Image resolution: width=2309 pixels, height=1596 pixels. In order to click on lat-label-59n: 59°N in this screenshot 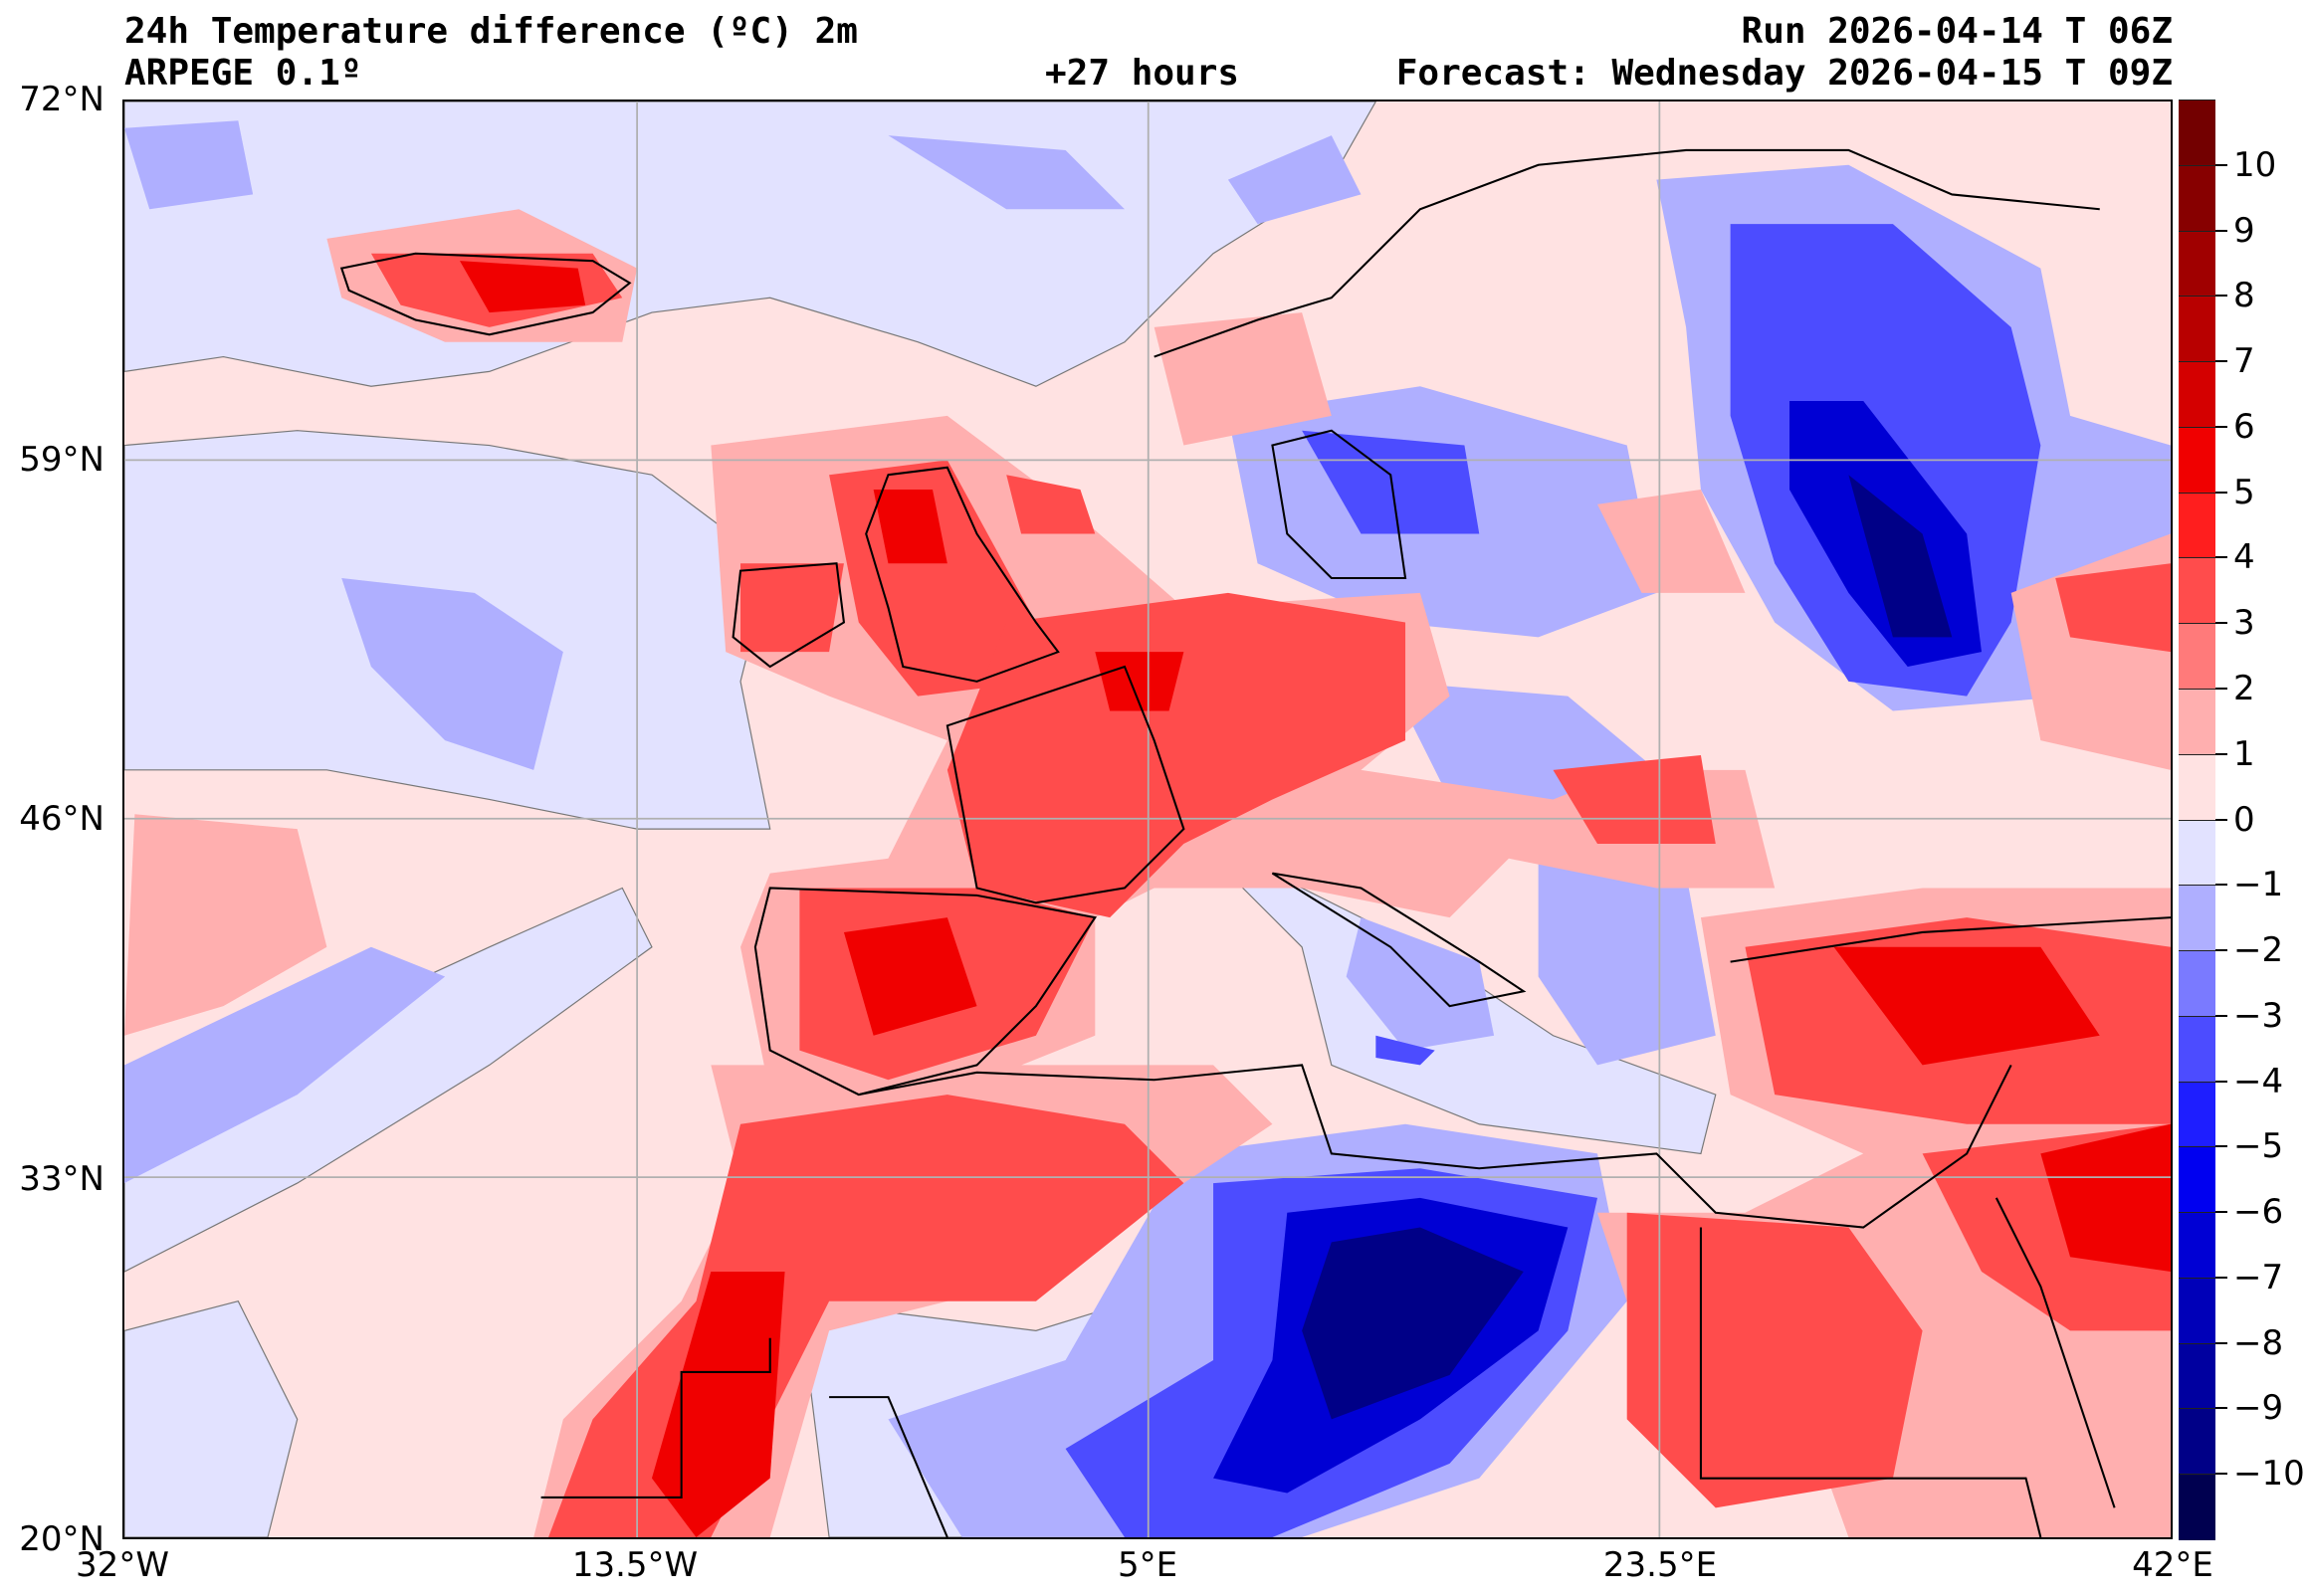, I will do `click(62, 460)`.